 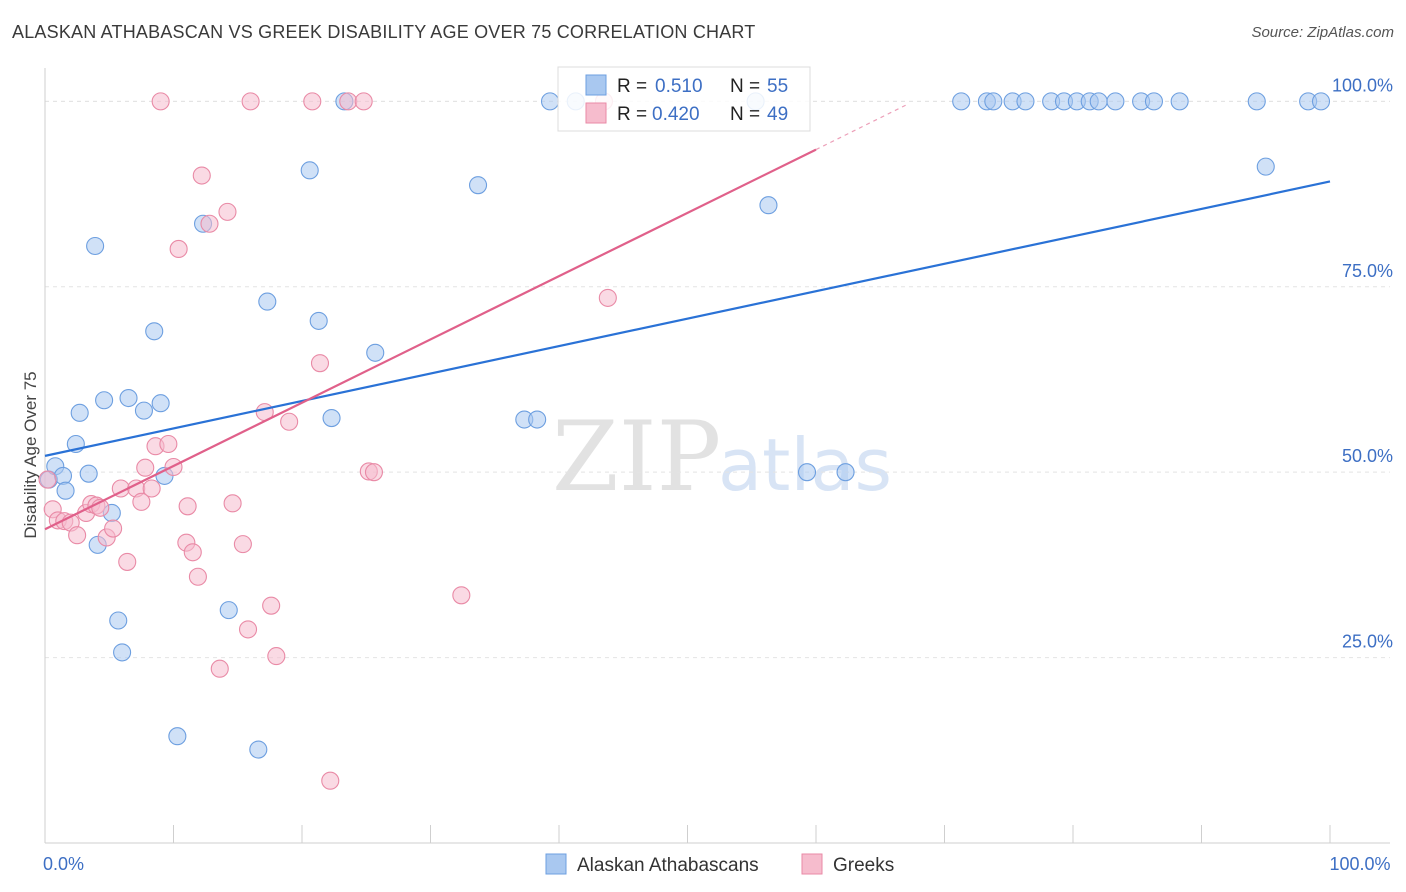 What do you see at coordinates (1322, 32) in the screenshot?
I see `source-credit: Source: ZipAtlas.com` at bounding box center [1322, 32].